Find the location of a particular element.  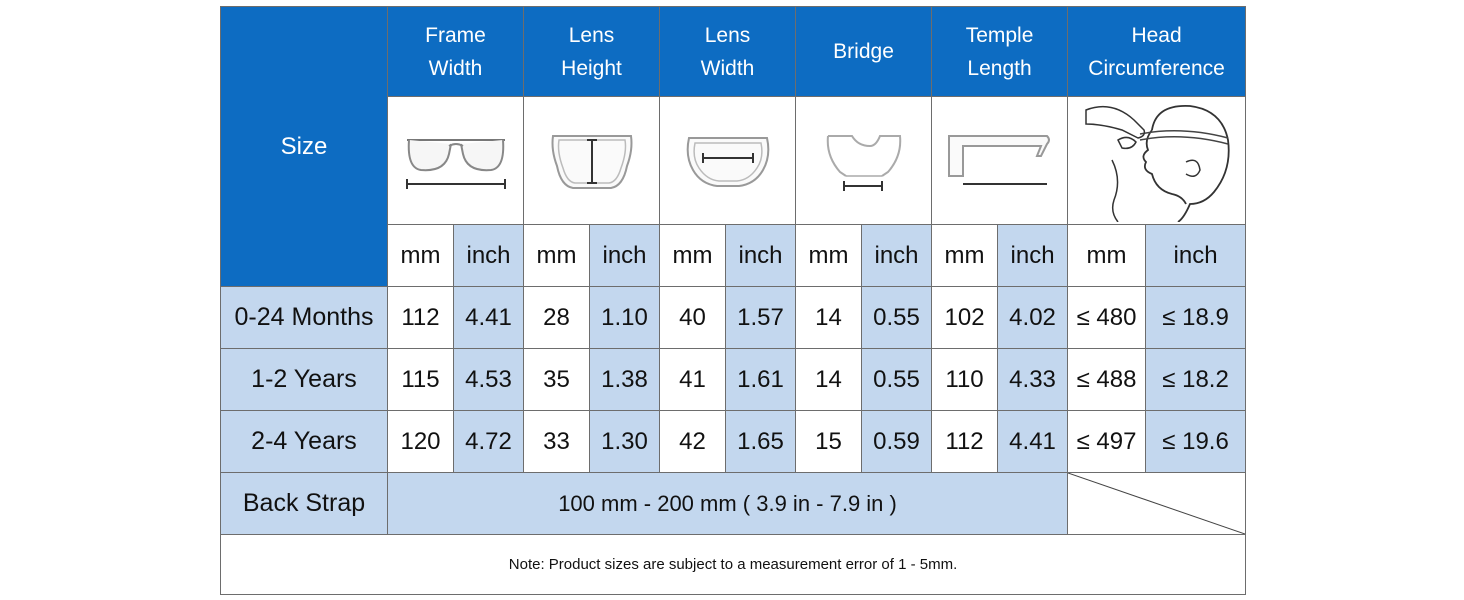

table-cell: 1.10 is located at coordinates (624, 317).